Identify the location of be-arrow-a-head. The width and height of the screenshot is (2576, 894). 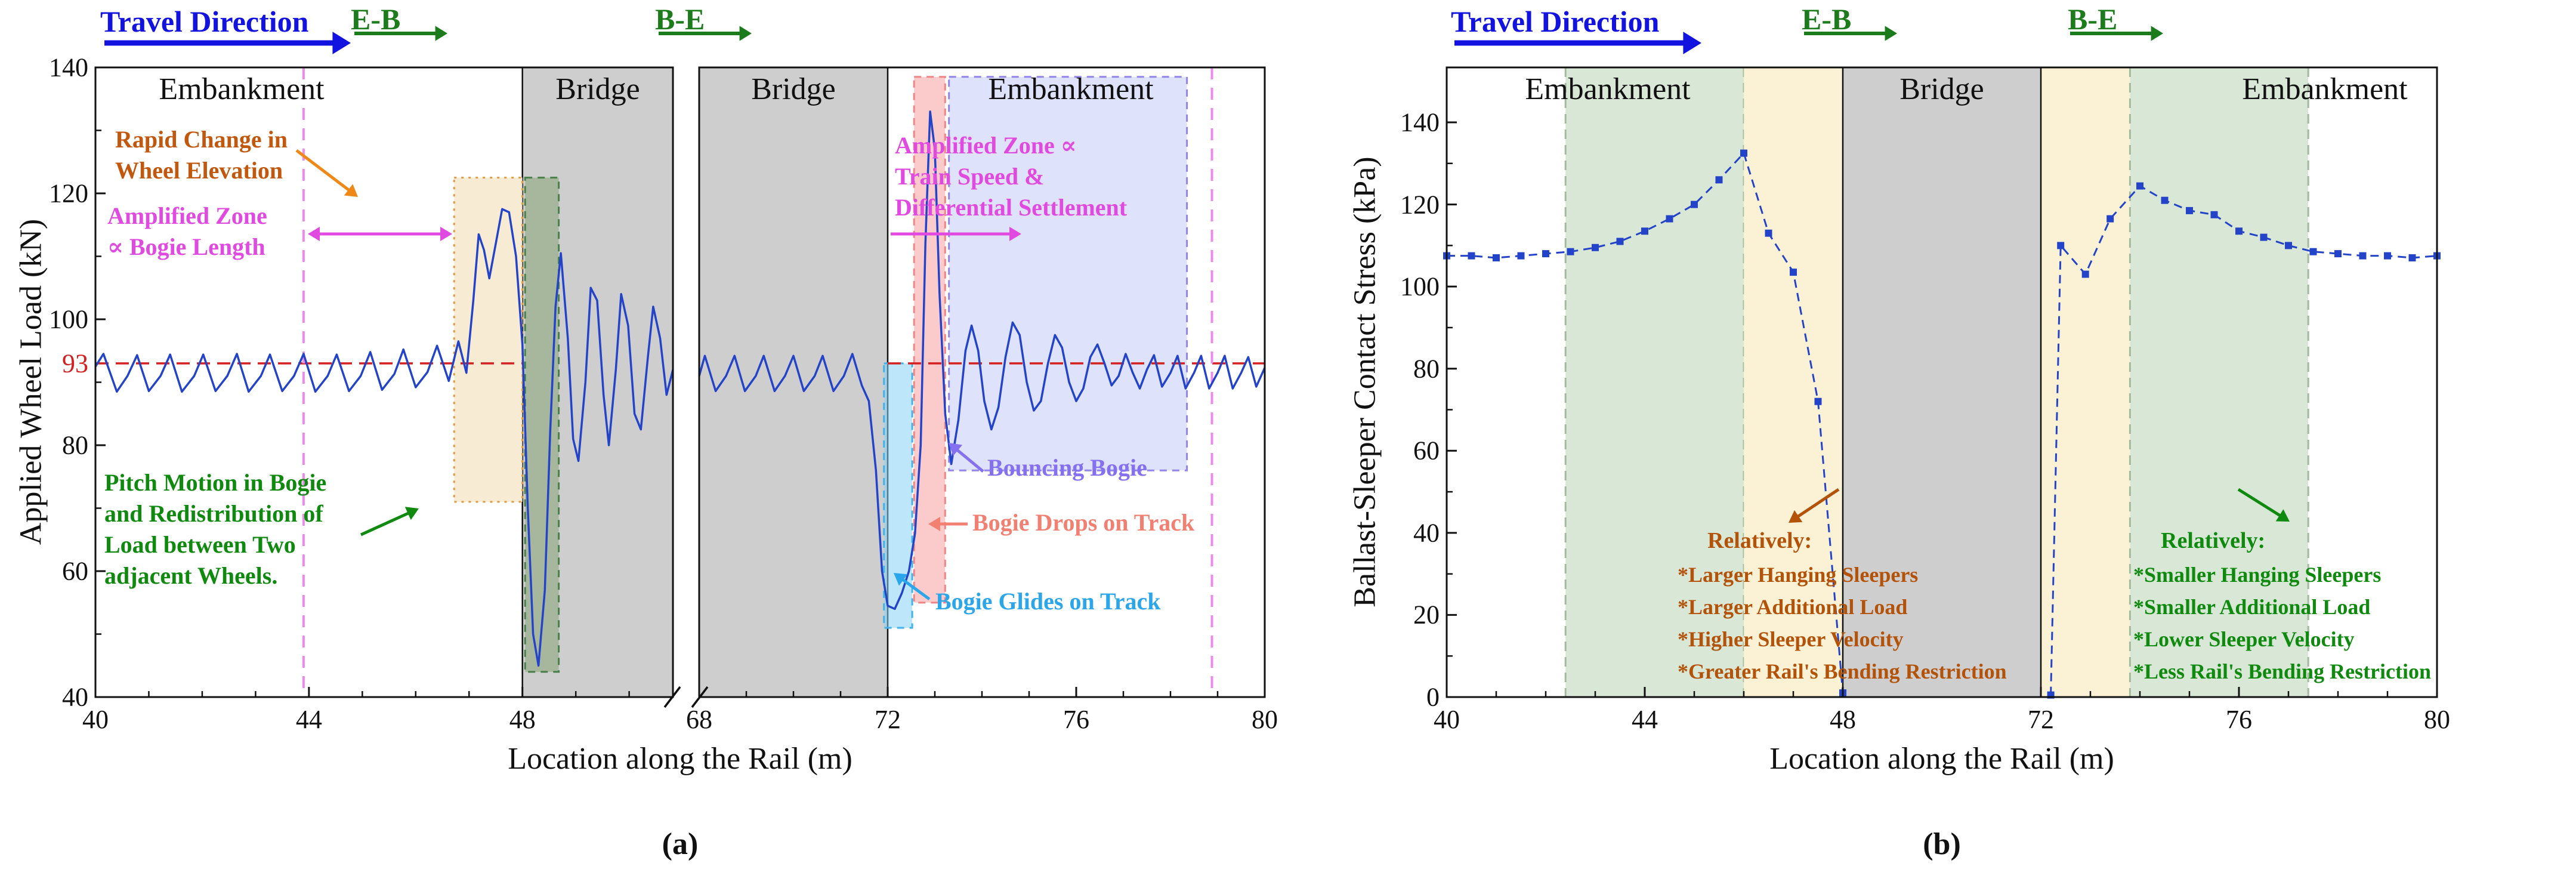
(745, 33).